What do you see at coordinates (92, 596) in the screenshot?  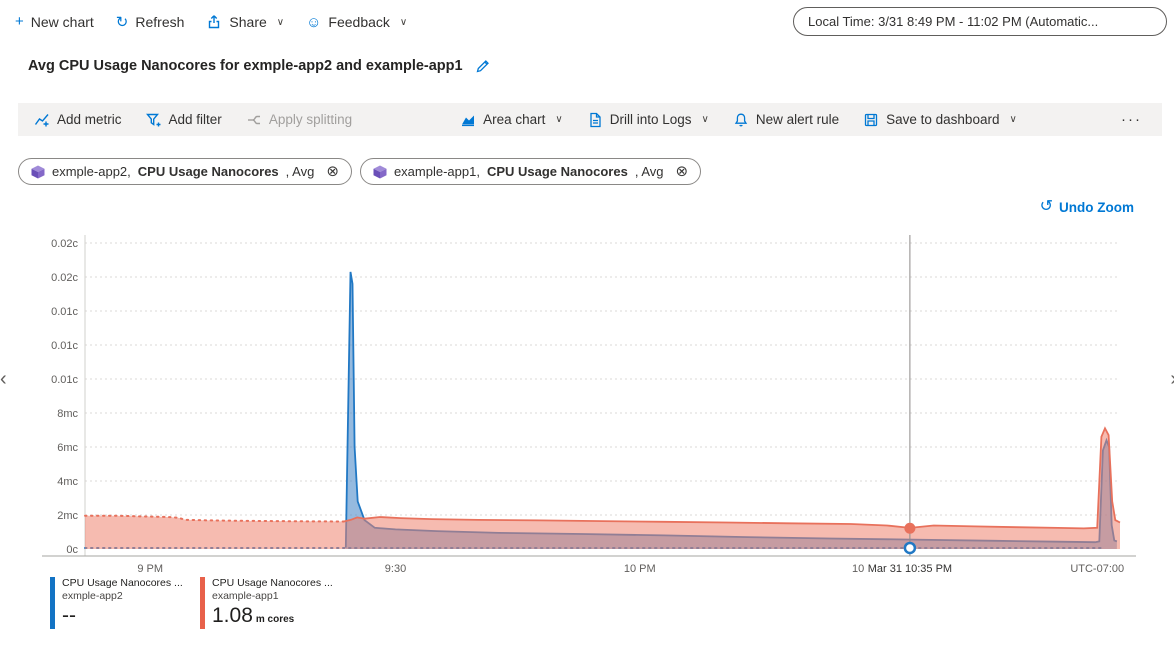 I see `legend-resource-name: exmple-app2` at bounding box center [92, 596].